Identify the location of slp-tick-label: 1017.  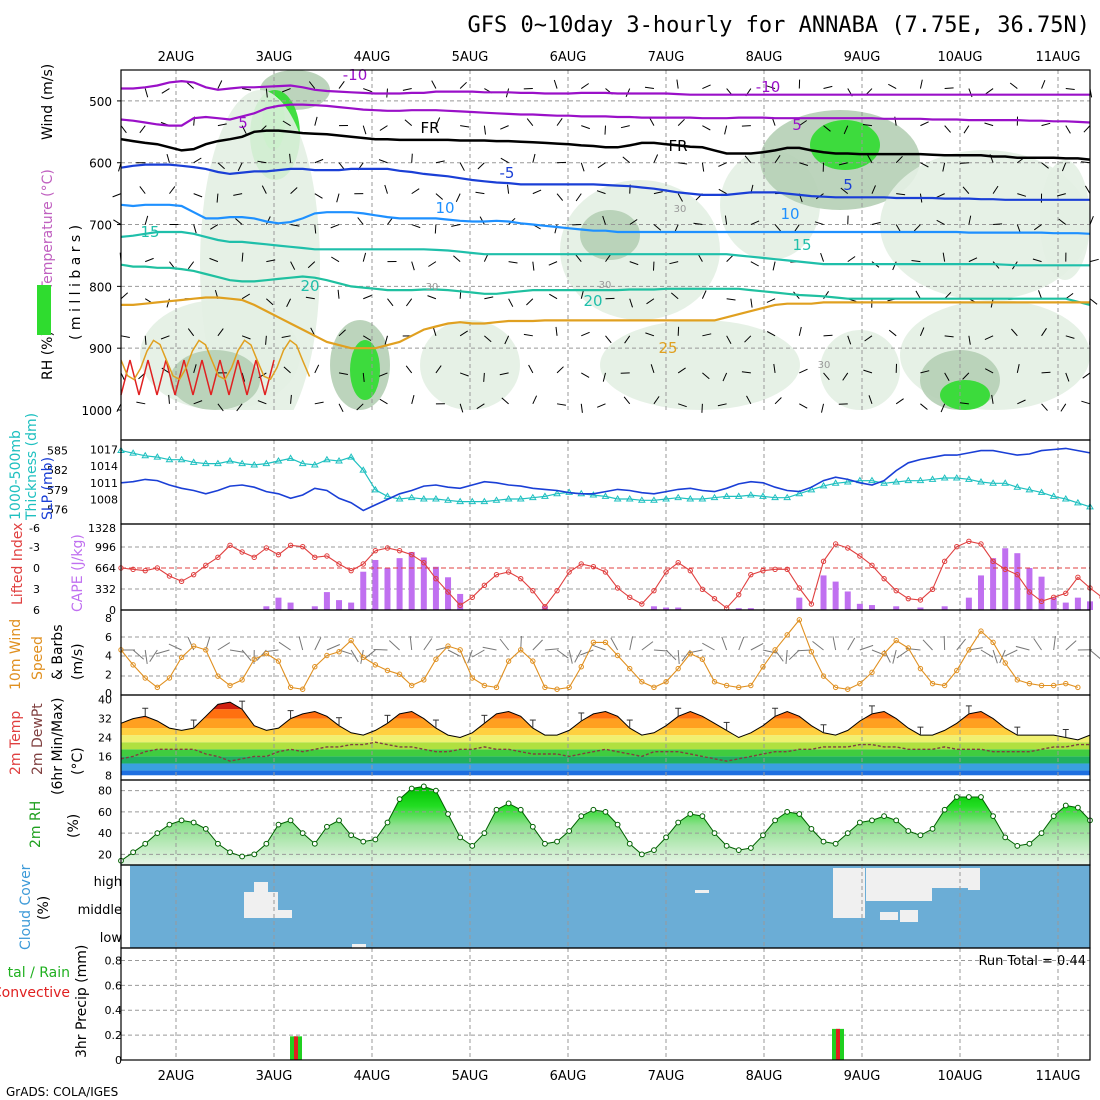
(104, 450).